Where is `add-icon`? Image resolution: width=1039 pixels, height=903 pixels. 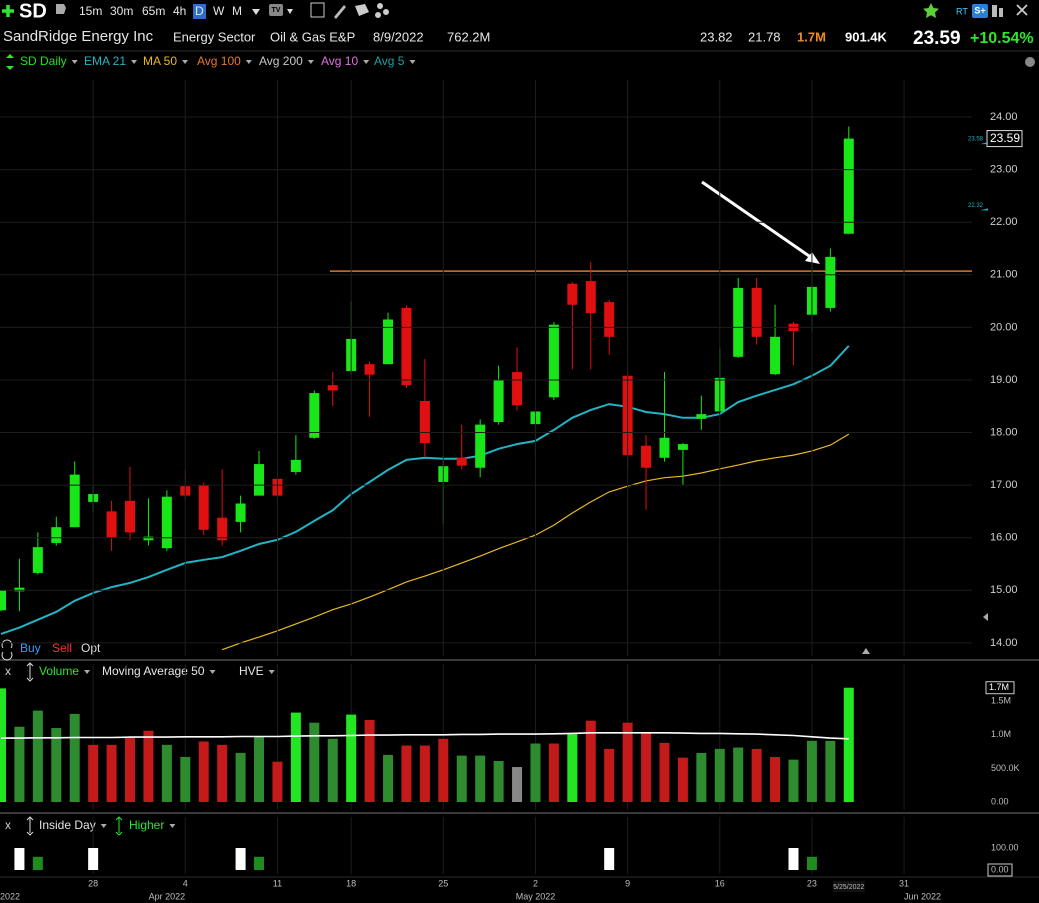
add-icon is located at coordinates (8, 11).